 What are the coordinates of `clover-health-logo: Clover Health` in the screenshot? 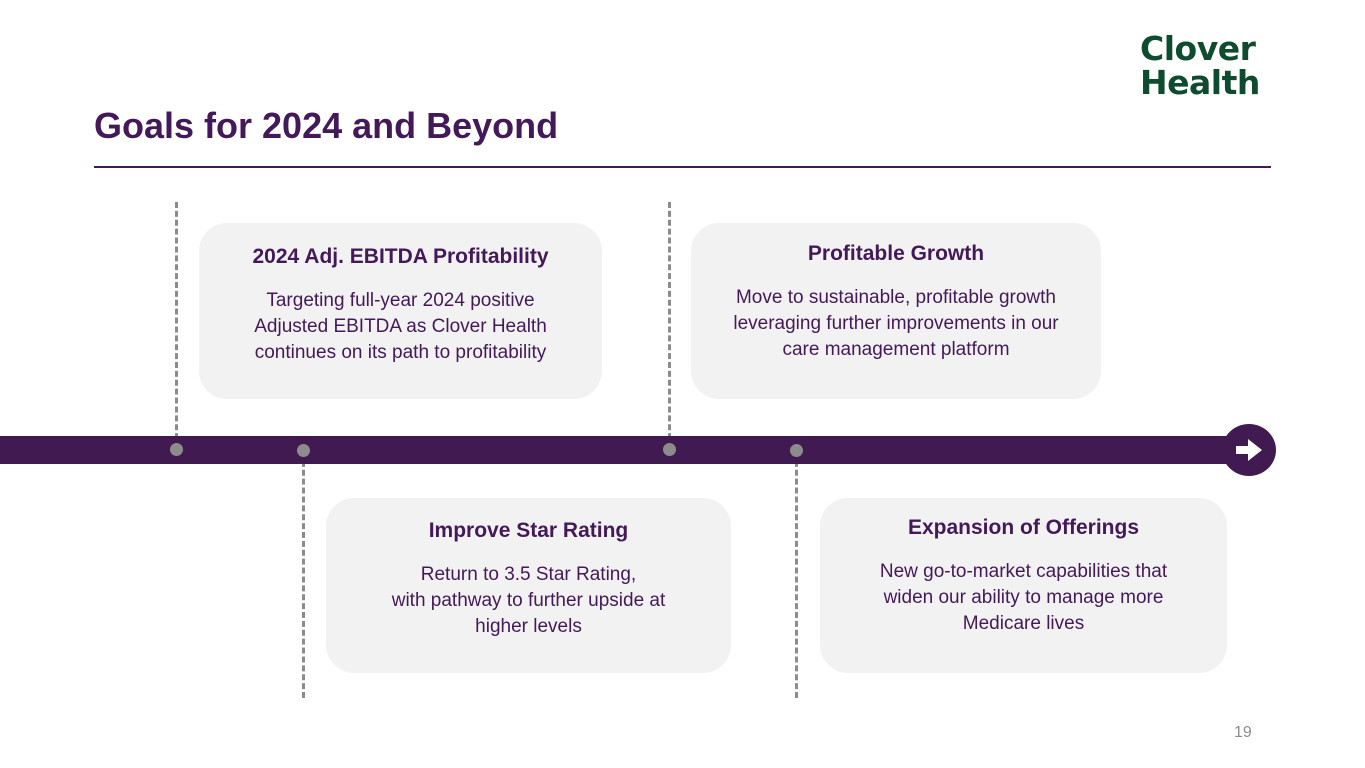 It's located at (1210, 66).